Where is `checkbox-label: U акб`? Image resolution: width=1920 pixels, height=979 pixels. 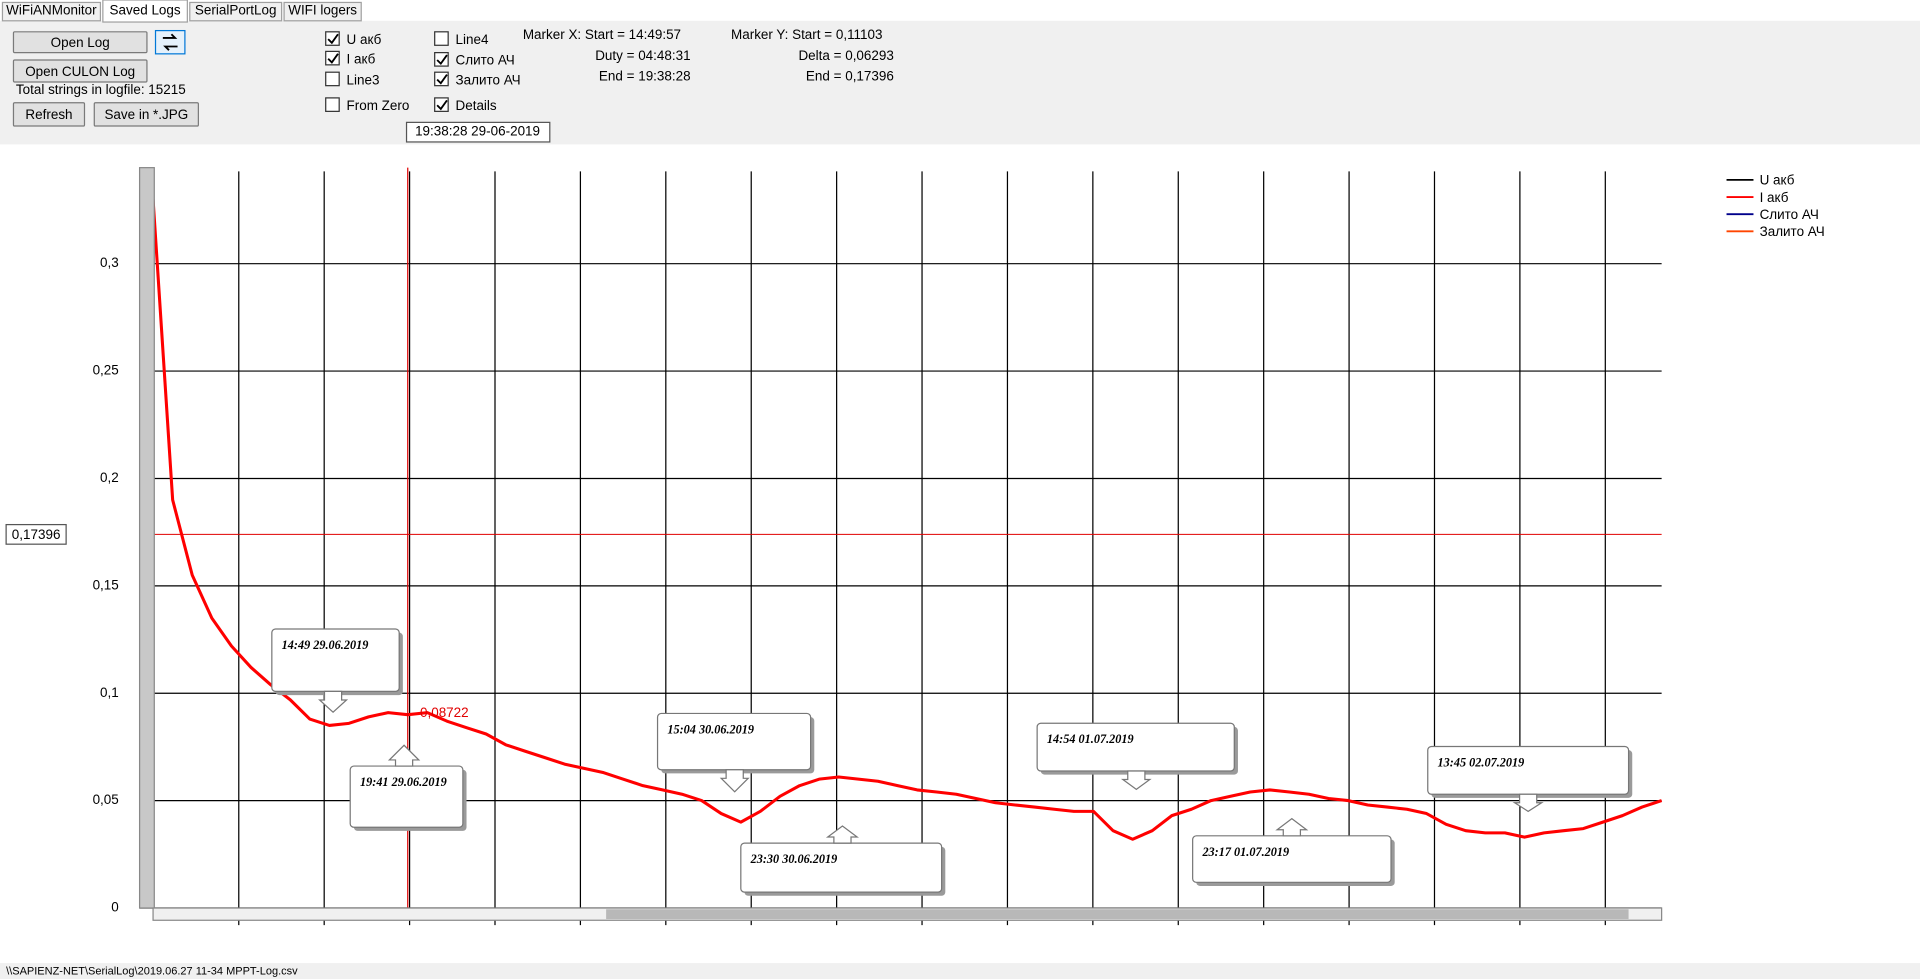
checkbox-label: U акб is located at coordinates (364, 39).